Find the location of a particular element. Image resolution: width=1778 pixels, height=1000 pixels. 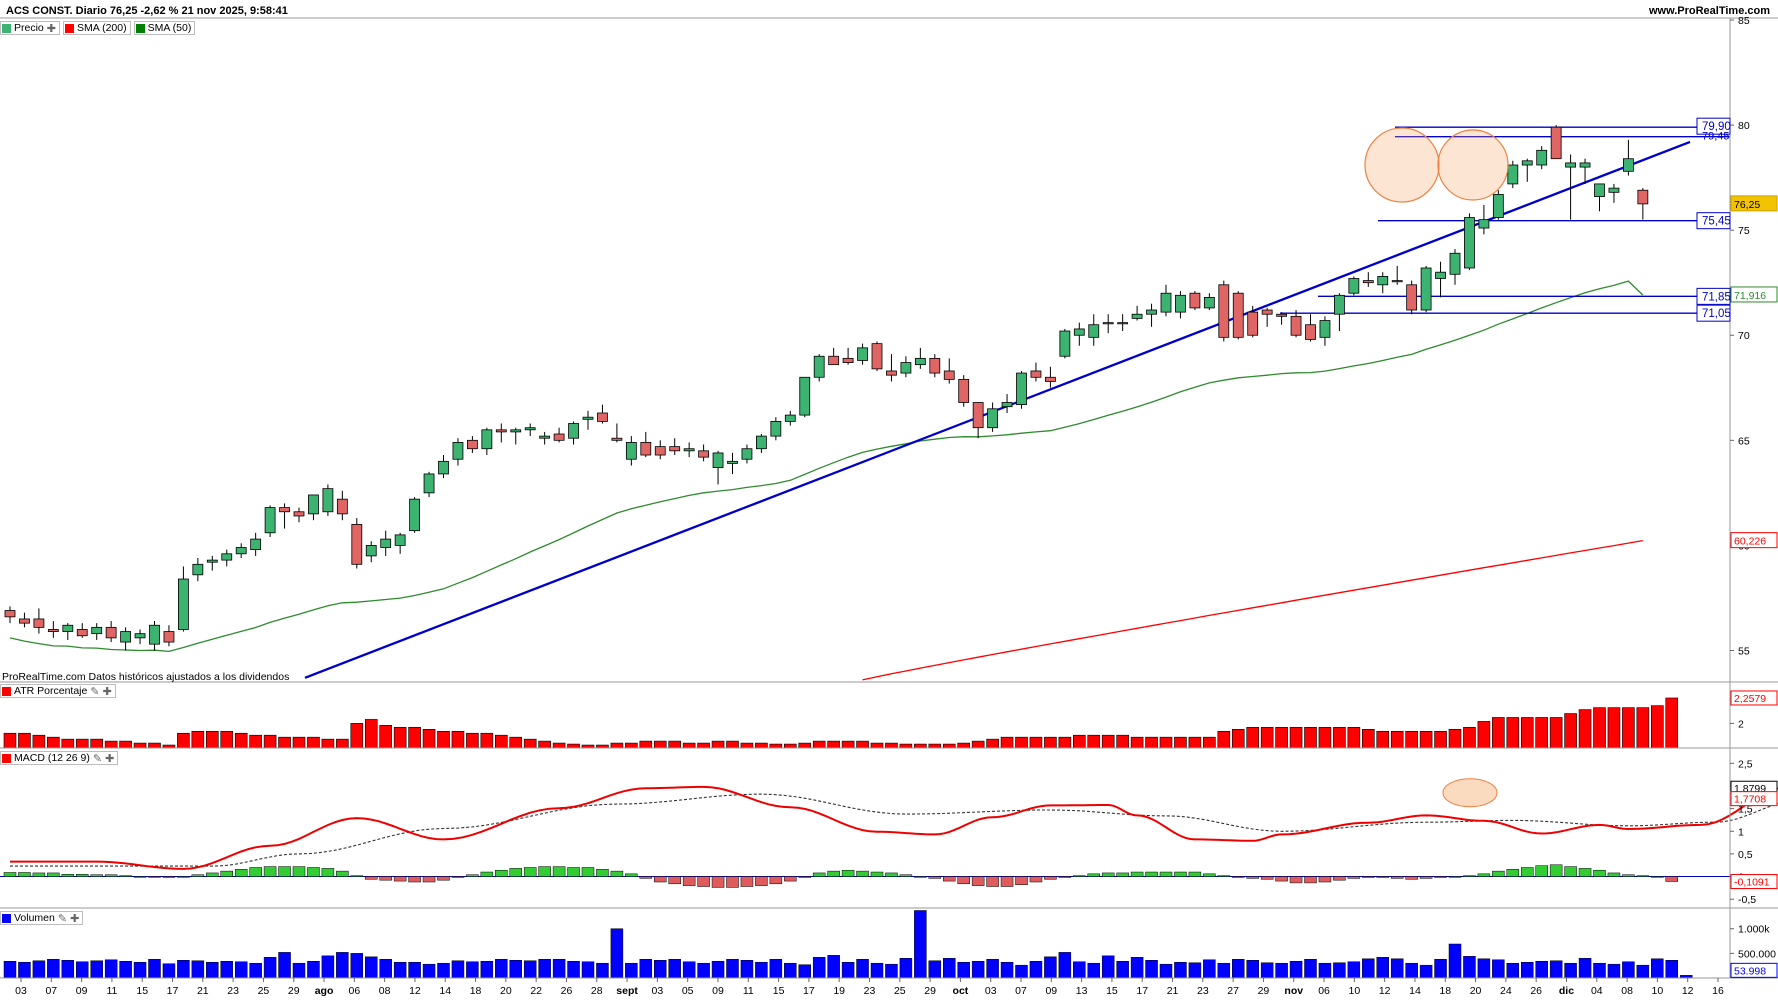

legend-sma50: SMA (50) is located at coordinates (164, 28).